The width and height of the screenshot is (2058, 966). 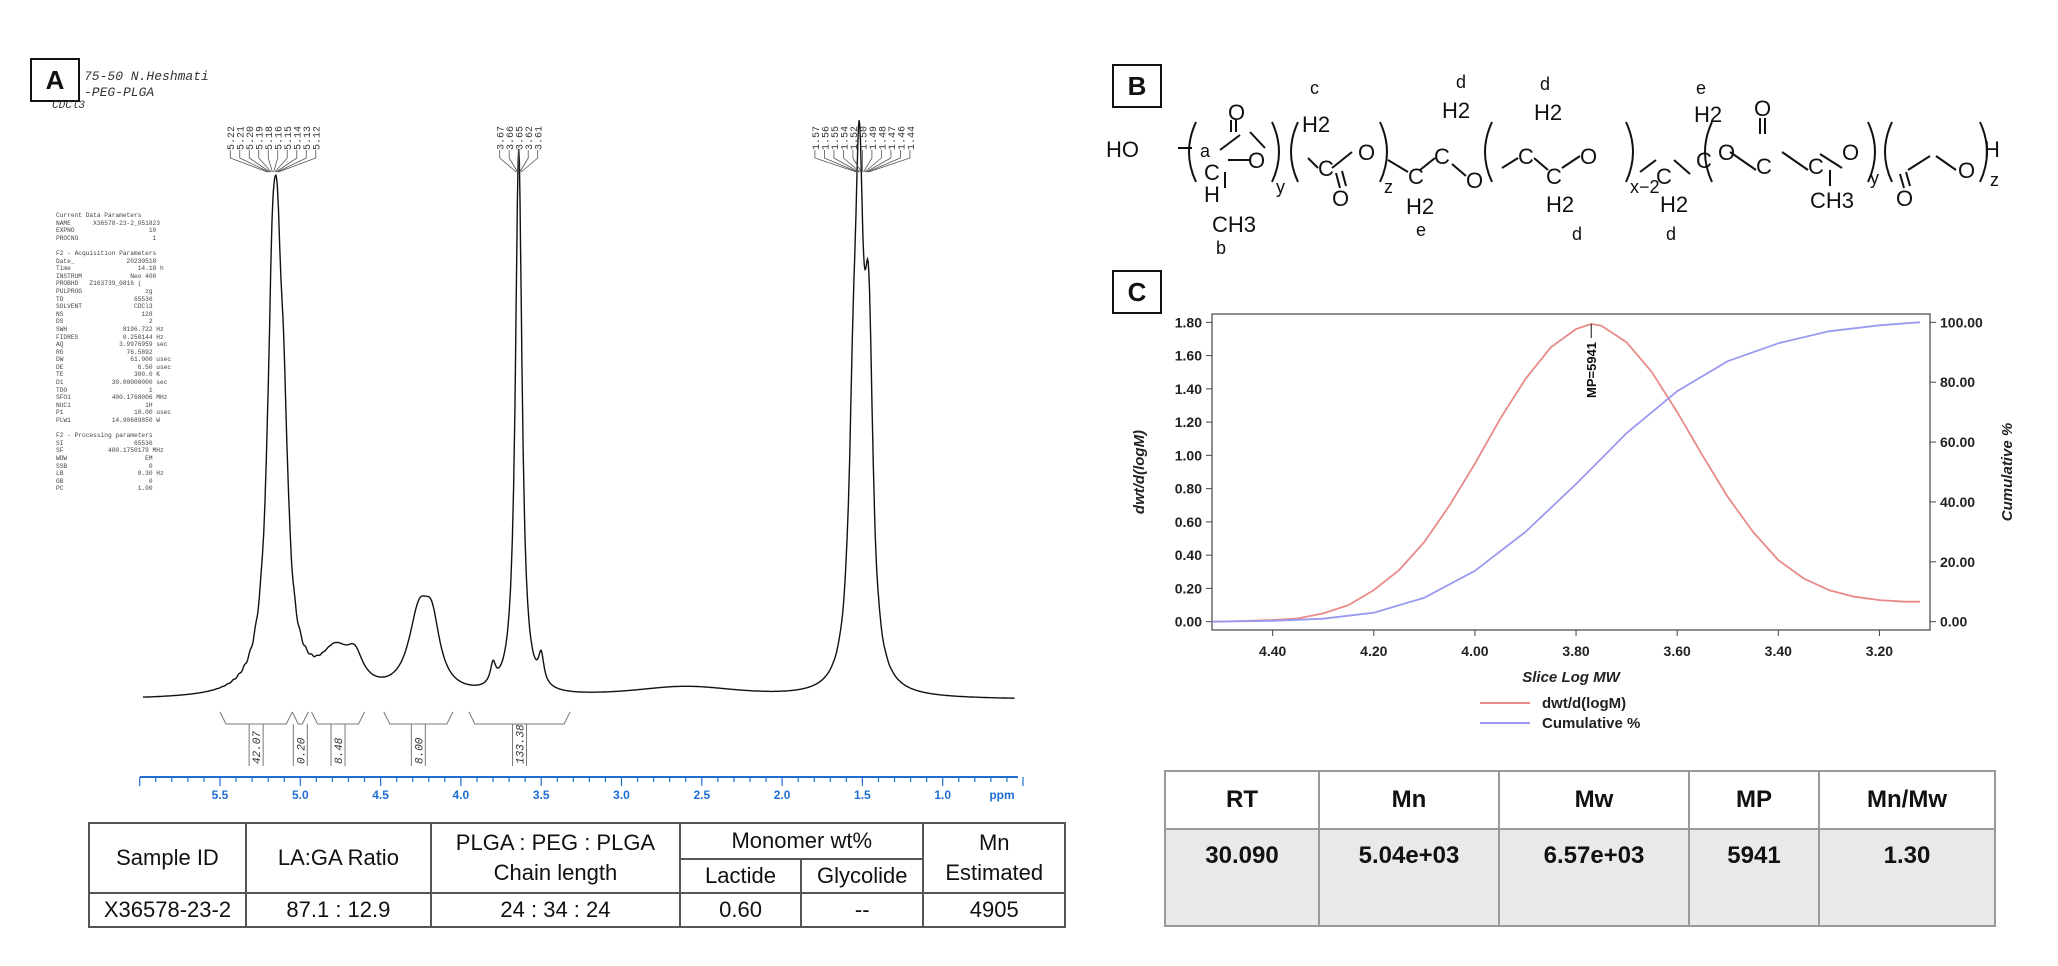 I want to click on struct-label-a: a, so click(x=1205, y=151).